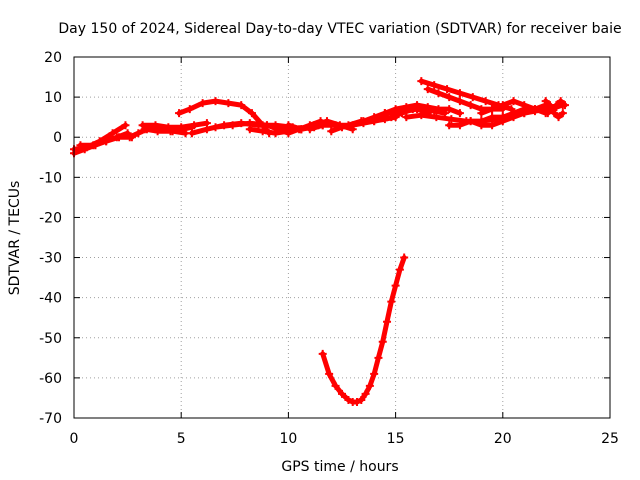  Describe the element at coordinates (50, 419) in the screenshot. I see `y-tick-label: -70` at that location.